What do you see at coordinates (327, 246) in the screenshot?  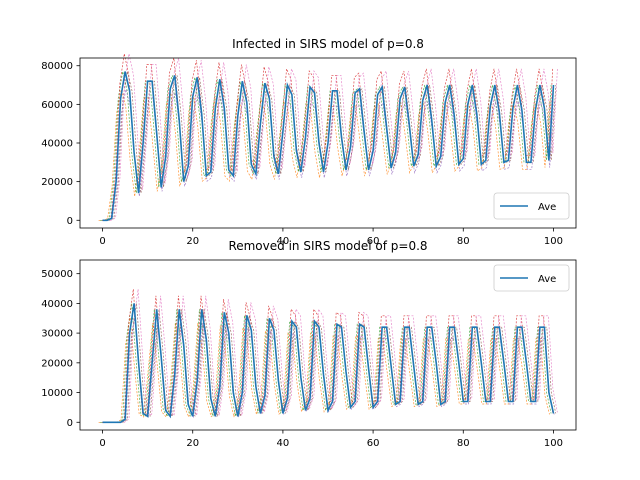 I see `removed-title: Removed in SIRS model of p=0.8` at bounding box center [327, 246].